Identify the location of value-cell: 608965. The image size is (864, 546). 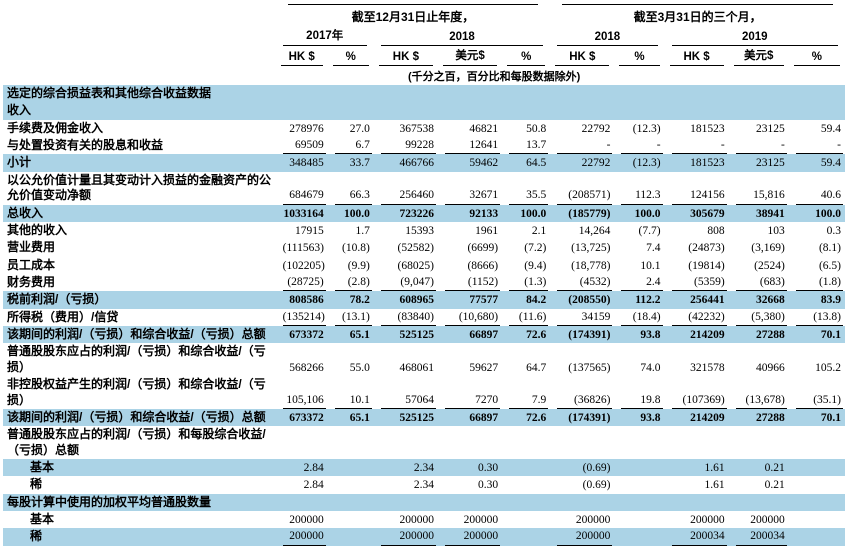
(416, 300).